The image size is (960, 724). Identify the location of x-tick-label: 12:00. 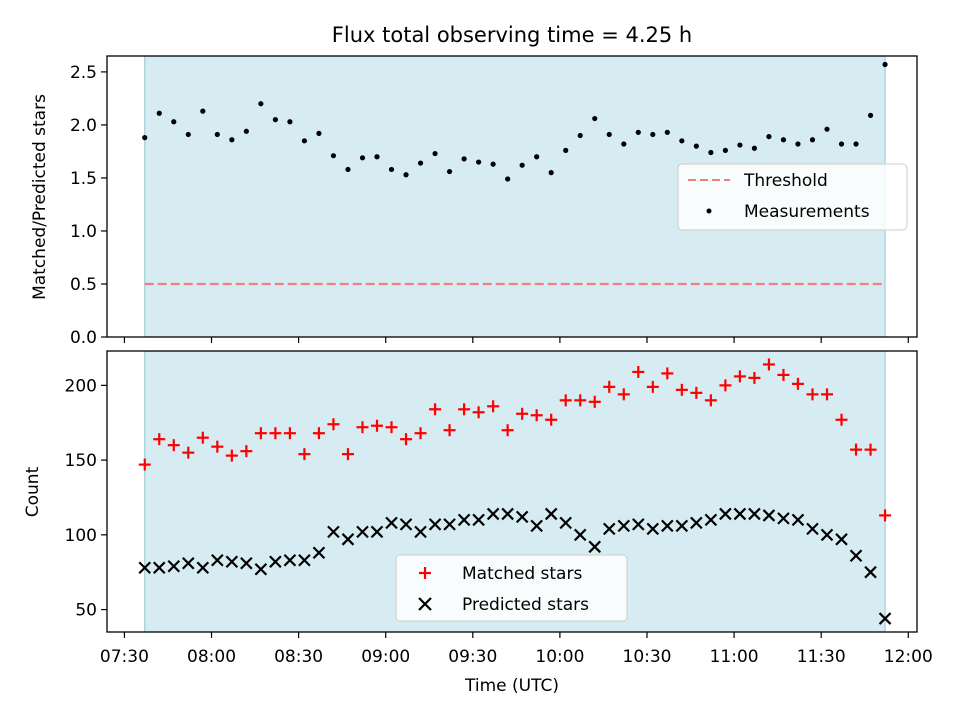
(908, 657).